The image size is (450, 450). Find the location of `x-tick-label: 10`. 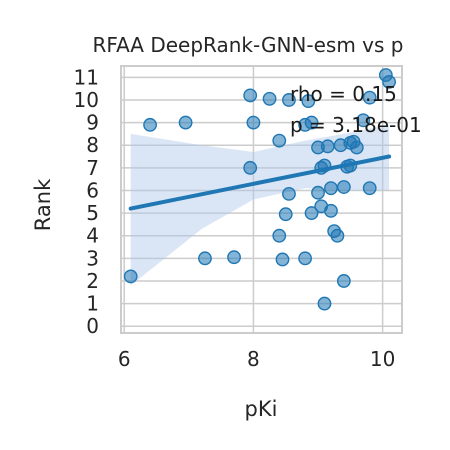

x-tick-label: 10 is located at coordinates (382, 359).